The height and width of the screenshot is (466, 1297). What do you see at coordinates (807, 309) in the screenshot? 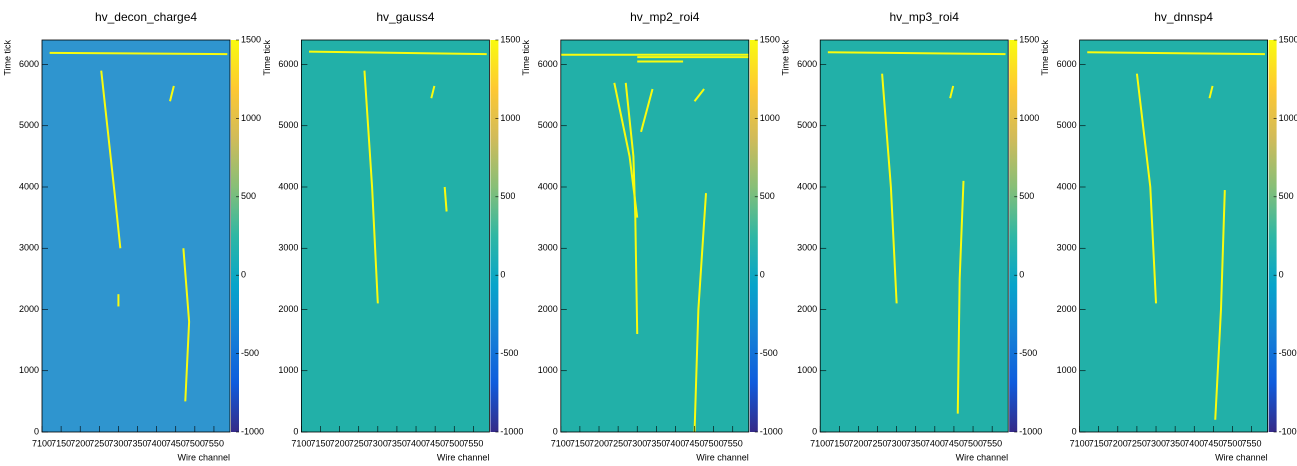
I see `y-tick-label: 2000` at bounding box center [807, 309].